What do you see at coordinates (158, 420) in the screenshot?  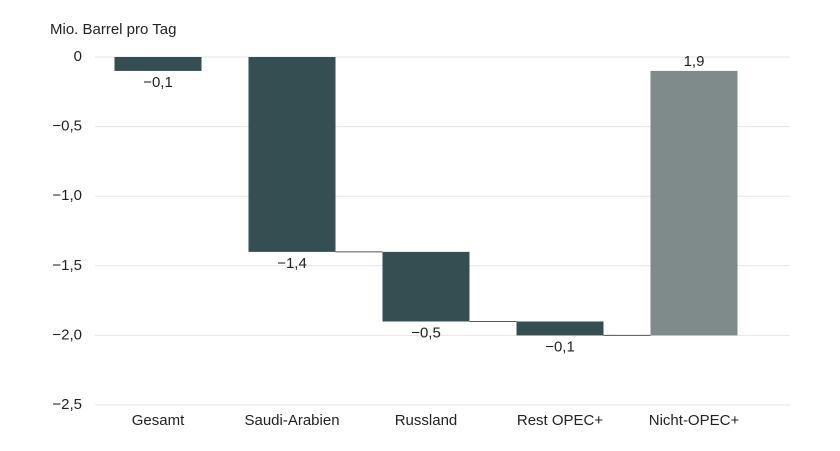 I see `x-tick-label: Gesamt` at bounding box center [158, 420].